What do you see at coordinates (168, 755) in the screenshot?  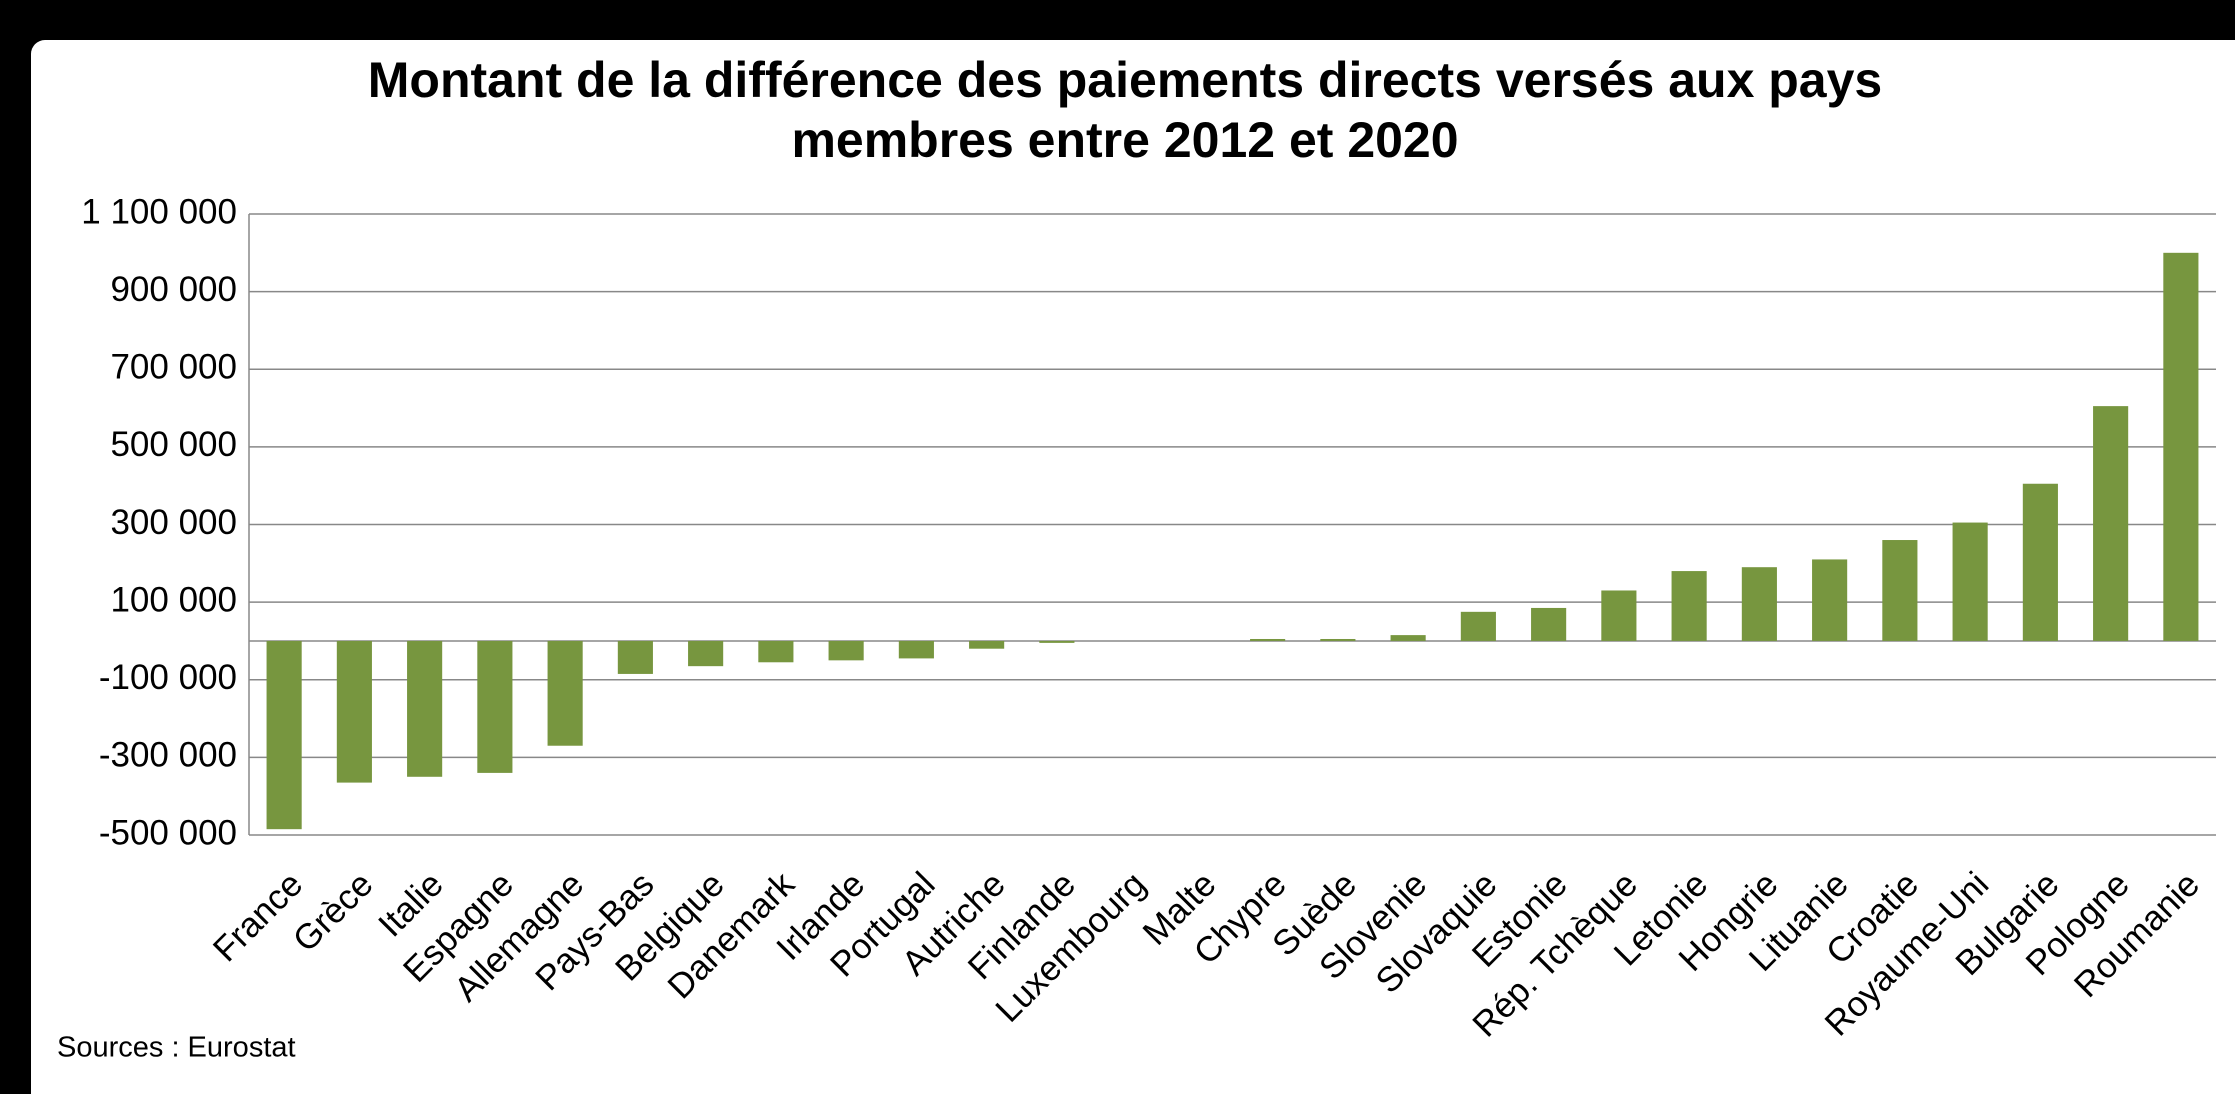 I see `y-tick-label: -300 000` at bounding box center [168, 755].